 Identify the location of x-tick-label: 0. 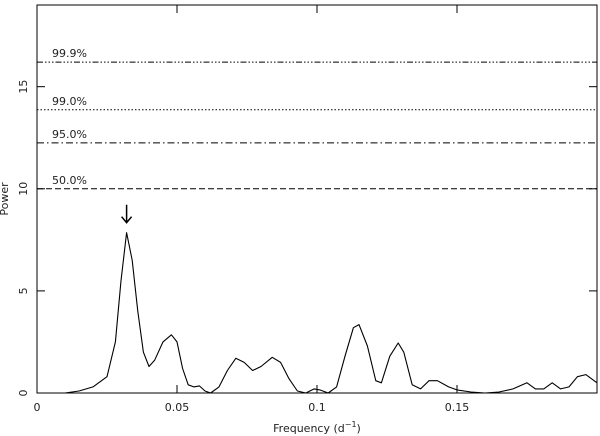
(37, 407).